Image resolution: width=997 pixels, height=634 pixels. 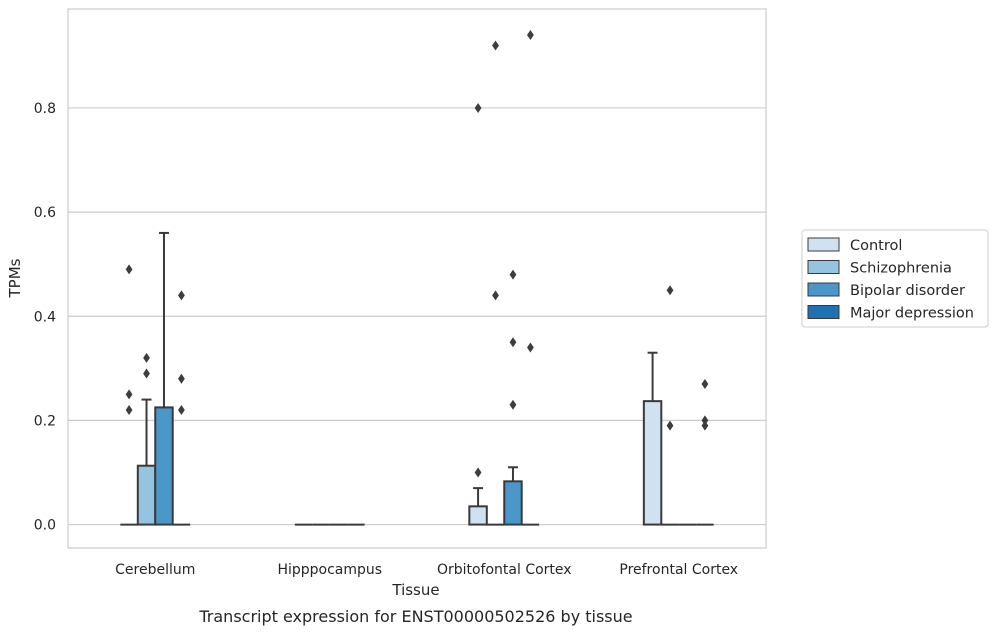 What do you see at coordinates (45, 421) in the screenshot?
I see `y-tick-label: 0.2` at bounding box center [45, 421].